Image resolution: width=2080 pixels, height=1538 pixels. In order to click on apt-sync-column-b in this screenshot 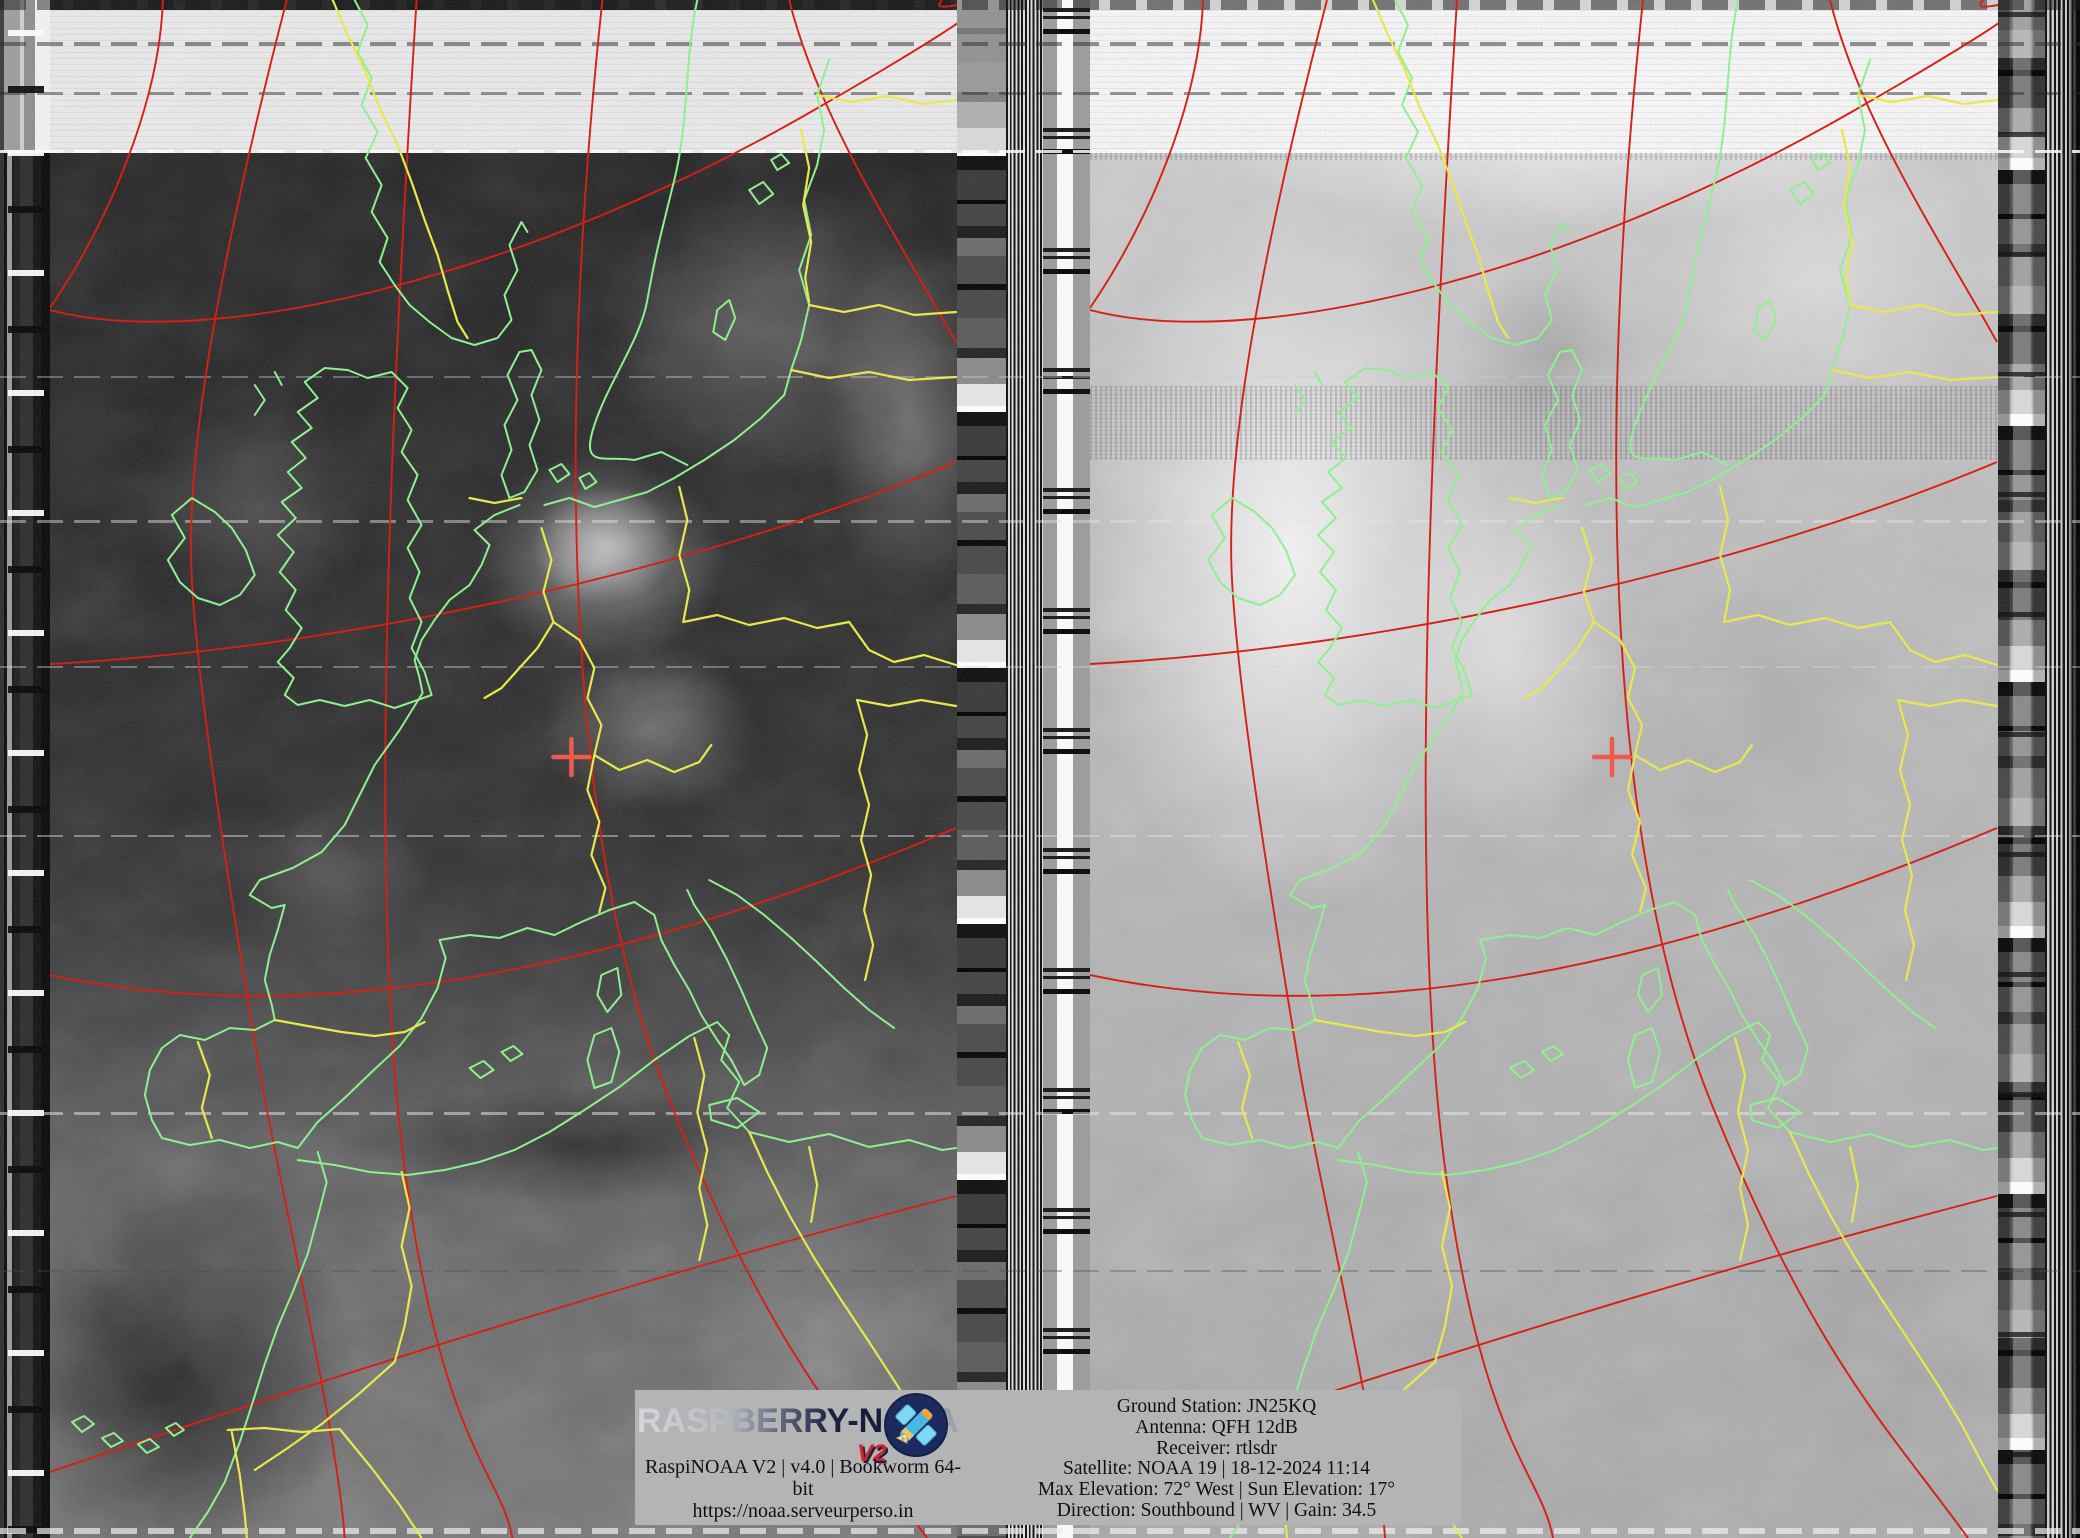, I will do `click(1024, 769)`.